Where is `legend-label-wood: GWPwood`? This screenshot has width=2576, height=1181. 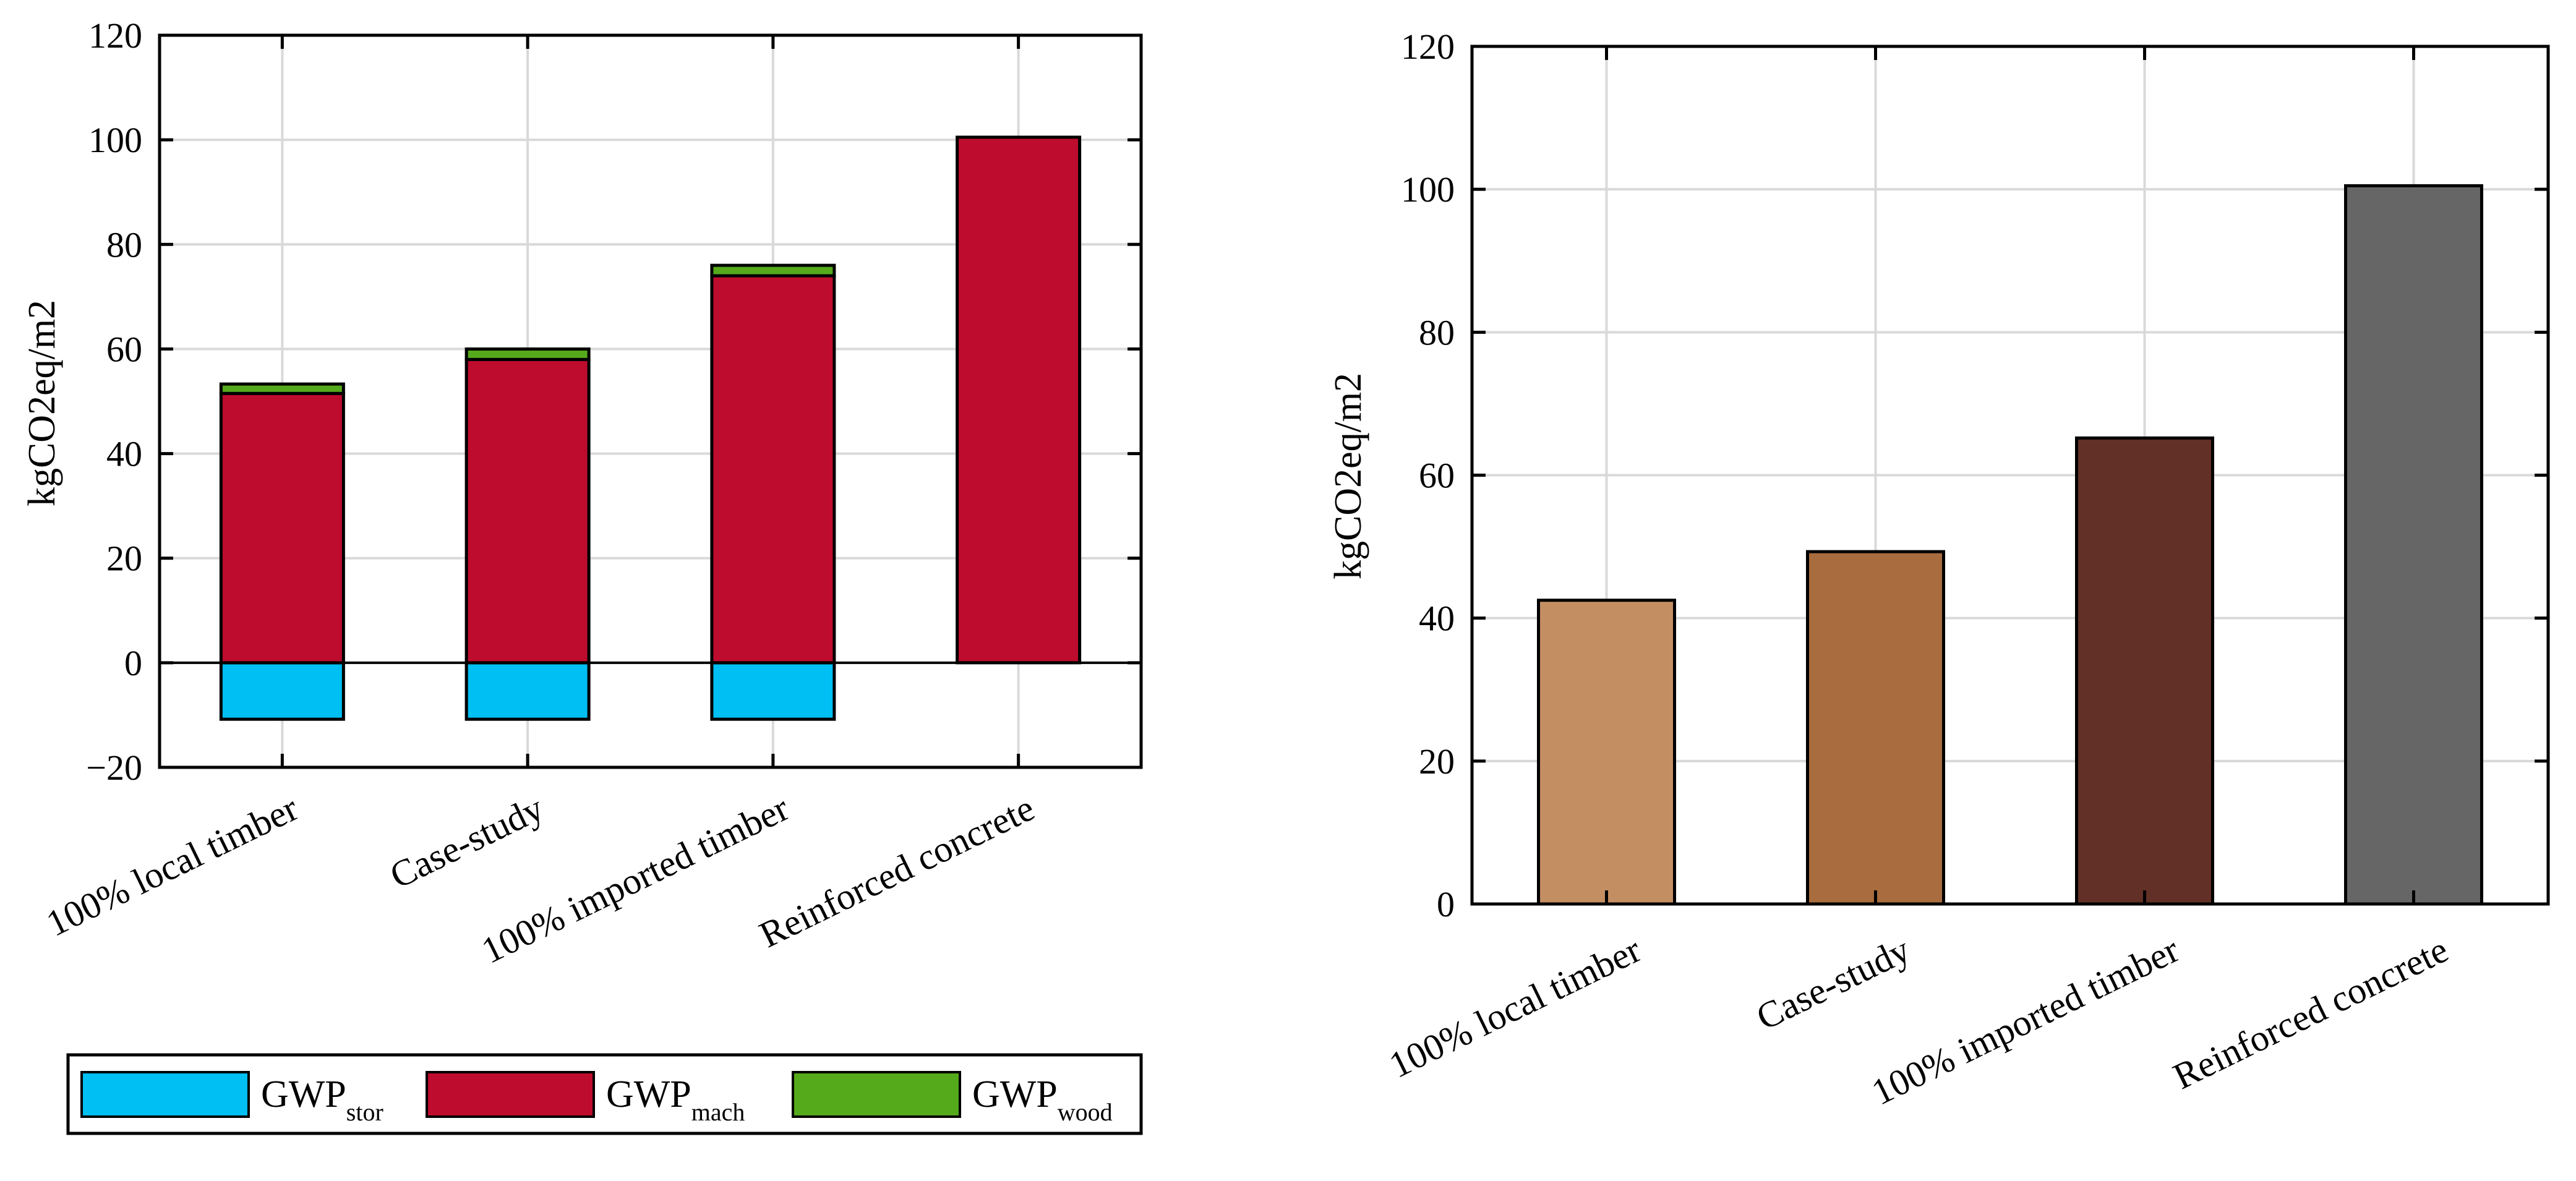
legend-label-wood: GWPwood is located at coordinates (1042, 1099).